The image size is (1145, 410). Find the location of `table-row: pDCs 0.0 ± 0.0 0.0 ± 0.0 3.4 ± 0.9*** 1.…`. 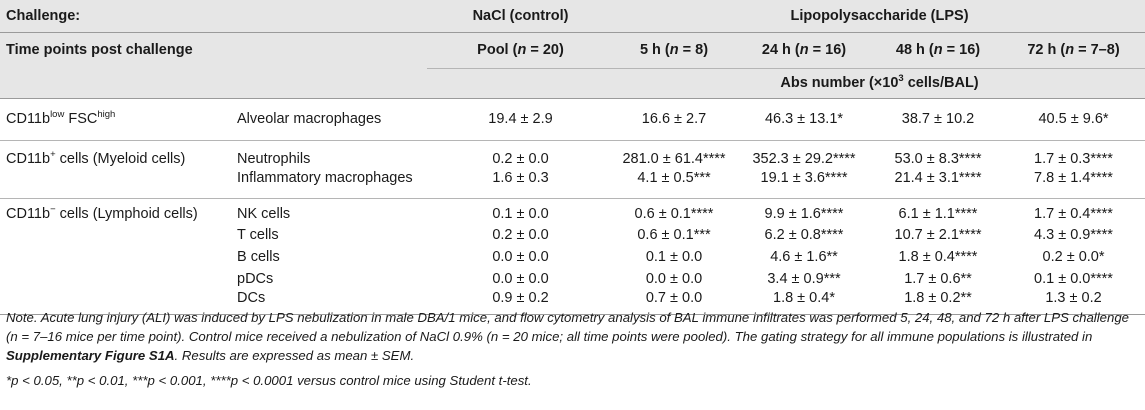

table-row: pDCs 0.0 ± 0.0 0.0 ± 0.0 3.4 ± 0.9*** 1.… is located at coordinates (572, 279).